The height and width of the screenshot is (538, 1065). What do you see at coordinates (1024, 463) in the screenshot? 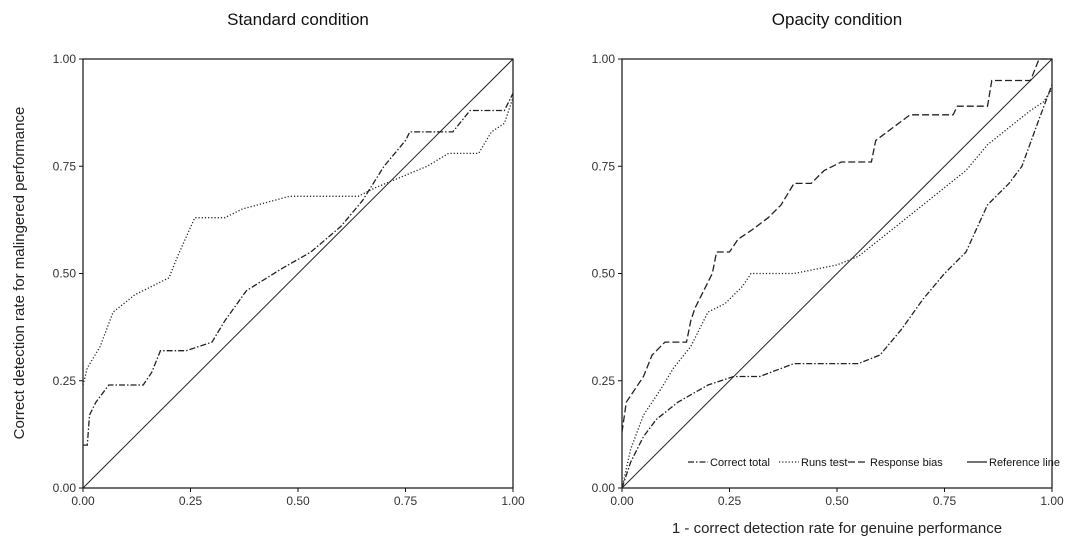
I see `legend-label: Reference line` at bounding box center [1024, 463].